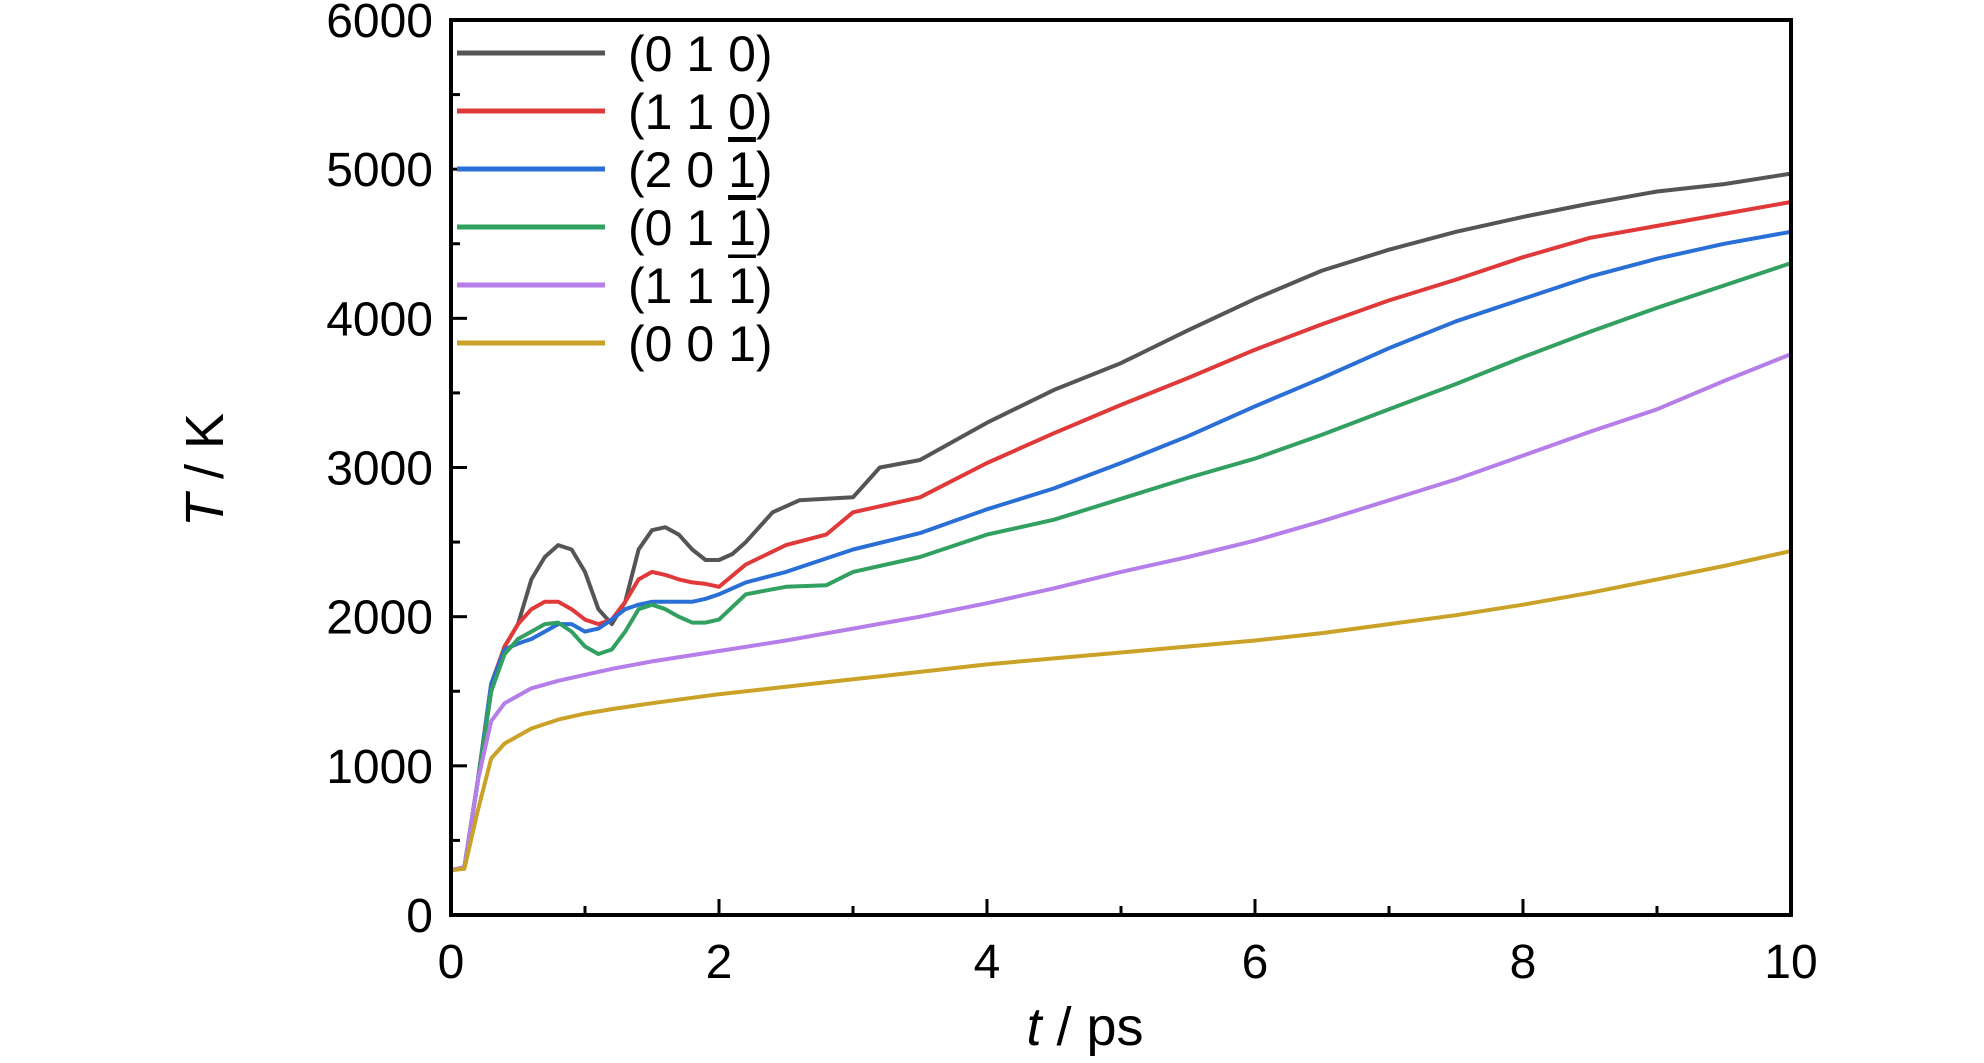  What do you see at coordinates (719, 962) in the screenshot?
I see `x-tick-label: 2` at bounding box center [719, 962].